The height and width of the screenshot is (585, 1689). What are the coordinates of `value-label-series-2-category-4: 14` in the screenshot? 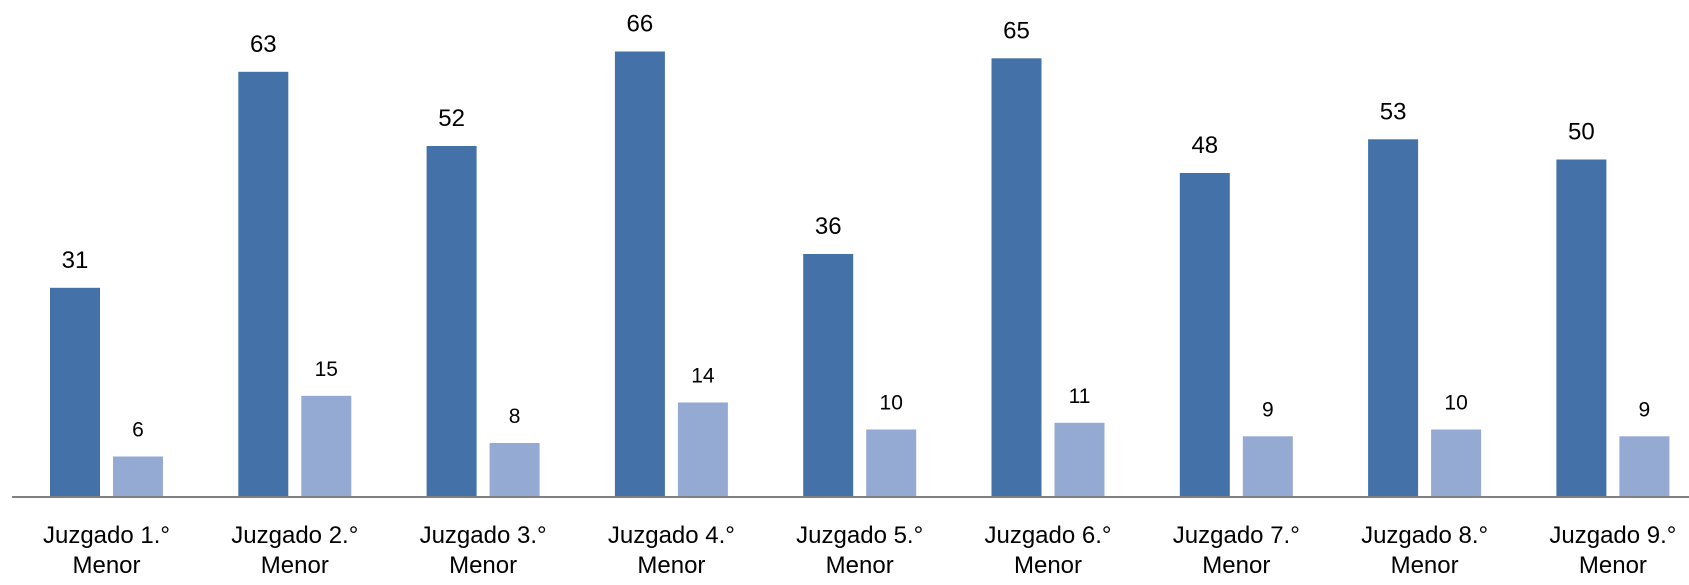 It's located at (703, 376).